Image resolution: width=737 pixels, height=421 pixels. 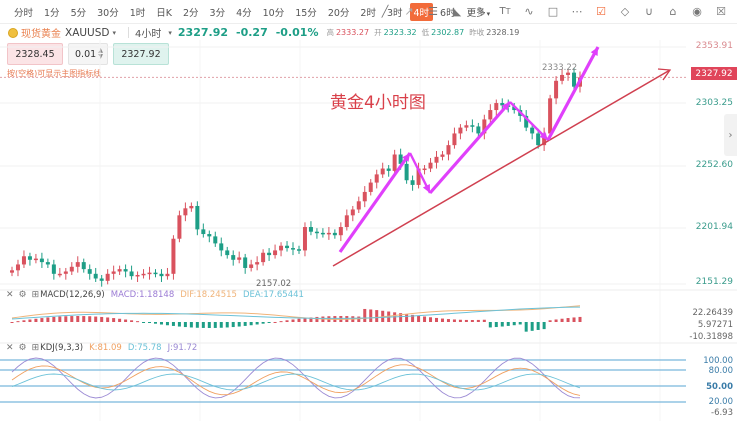 What do you see at coordinates (697, 11) in the screenshot?
I see `visibility-tool-icon: ◉` at bounding box center [697, 11].